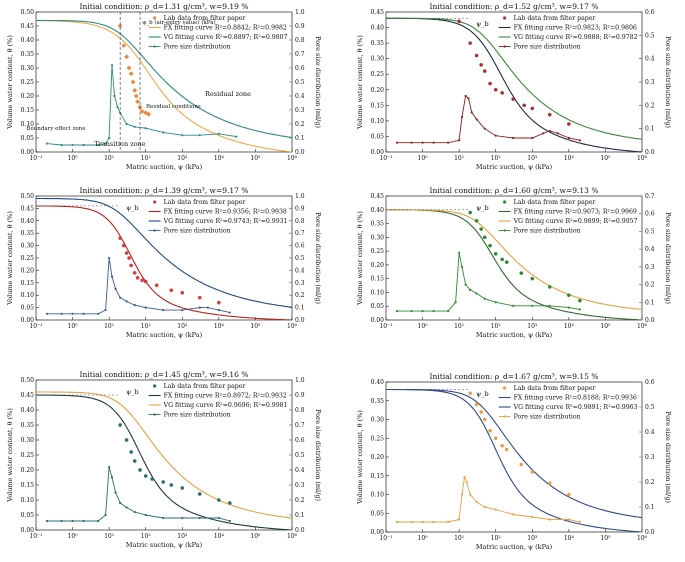 This screenshot has width=685, height=562. I want to click on x-axis-label: Matric suction, ψ (kPa), so click(164, 545).